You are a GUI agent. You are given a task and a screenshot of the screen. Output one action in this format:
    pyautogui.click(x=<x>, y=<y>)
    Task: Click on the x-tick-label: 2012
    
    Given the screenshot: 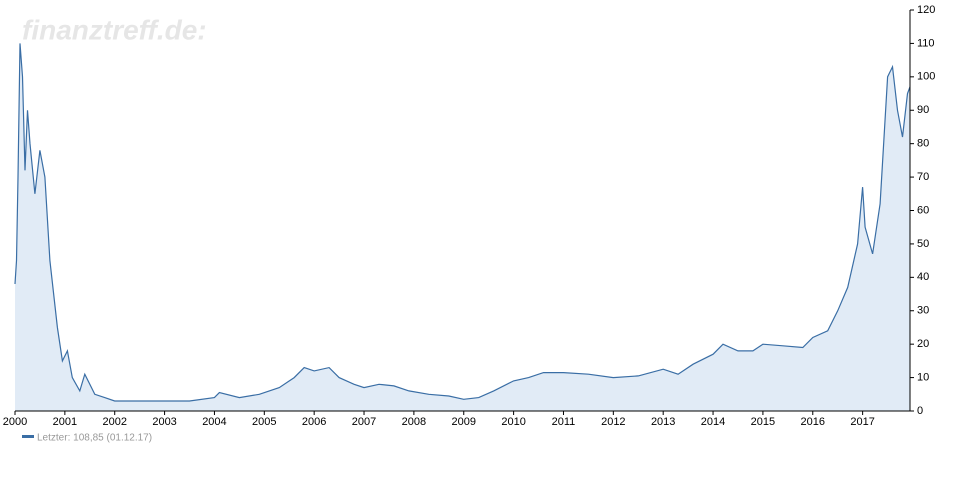 What is the action you would take?
    pyautogui.click(x=613, y=422)
    